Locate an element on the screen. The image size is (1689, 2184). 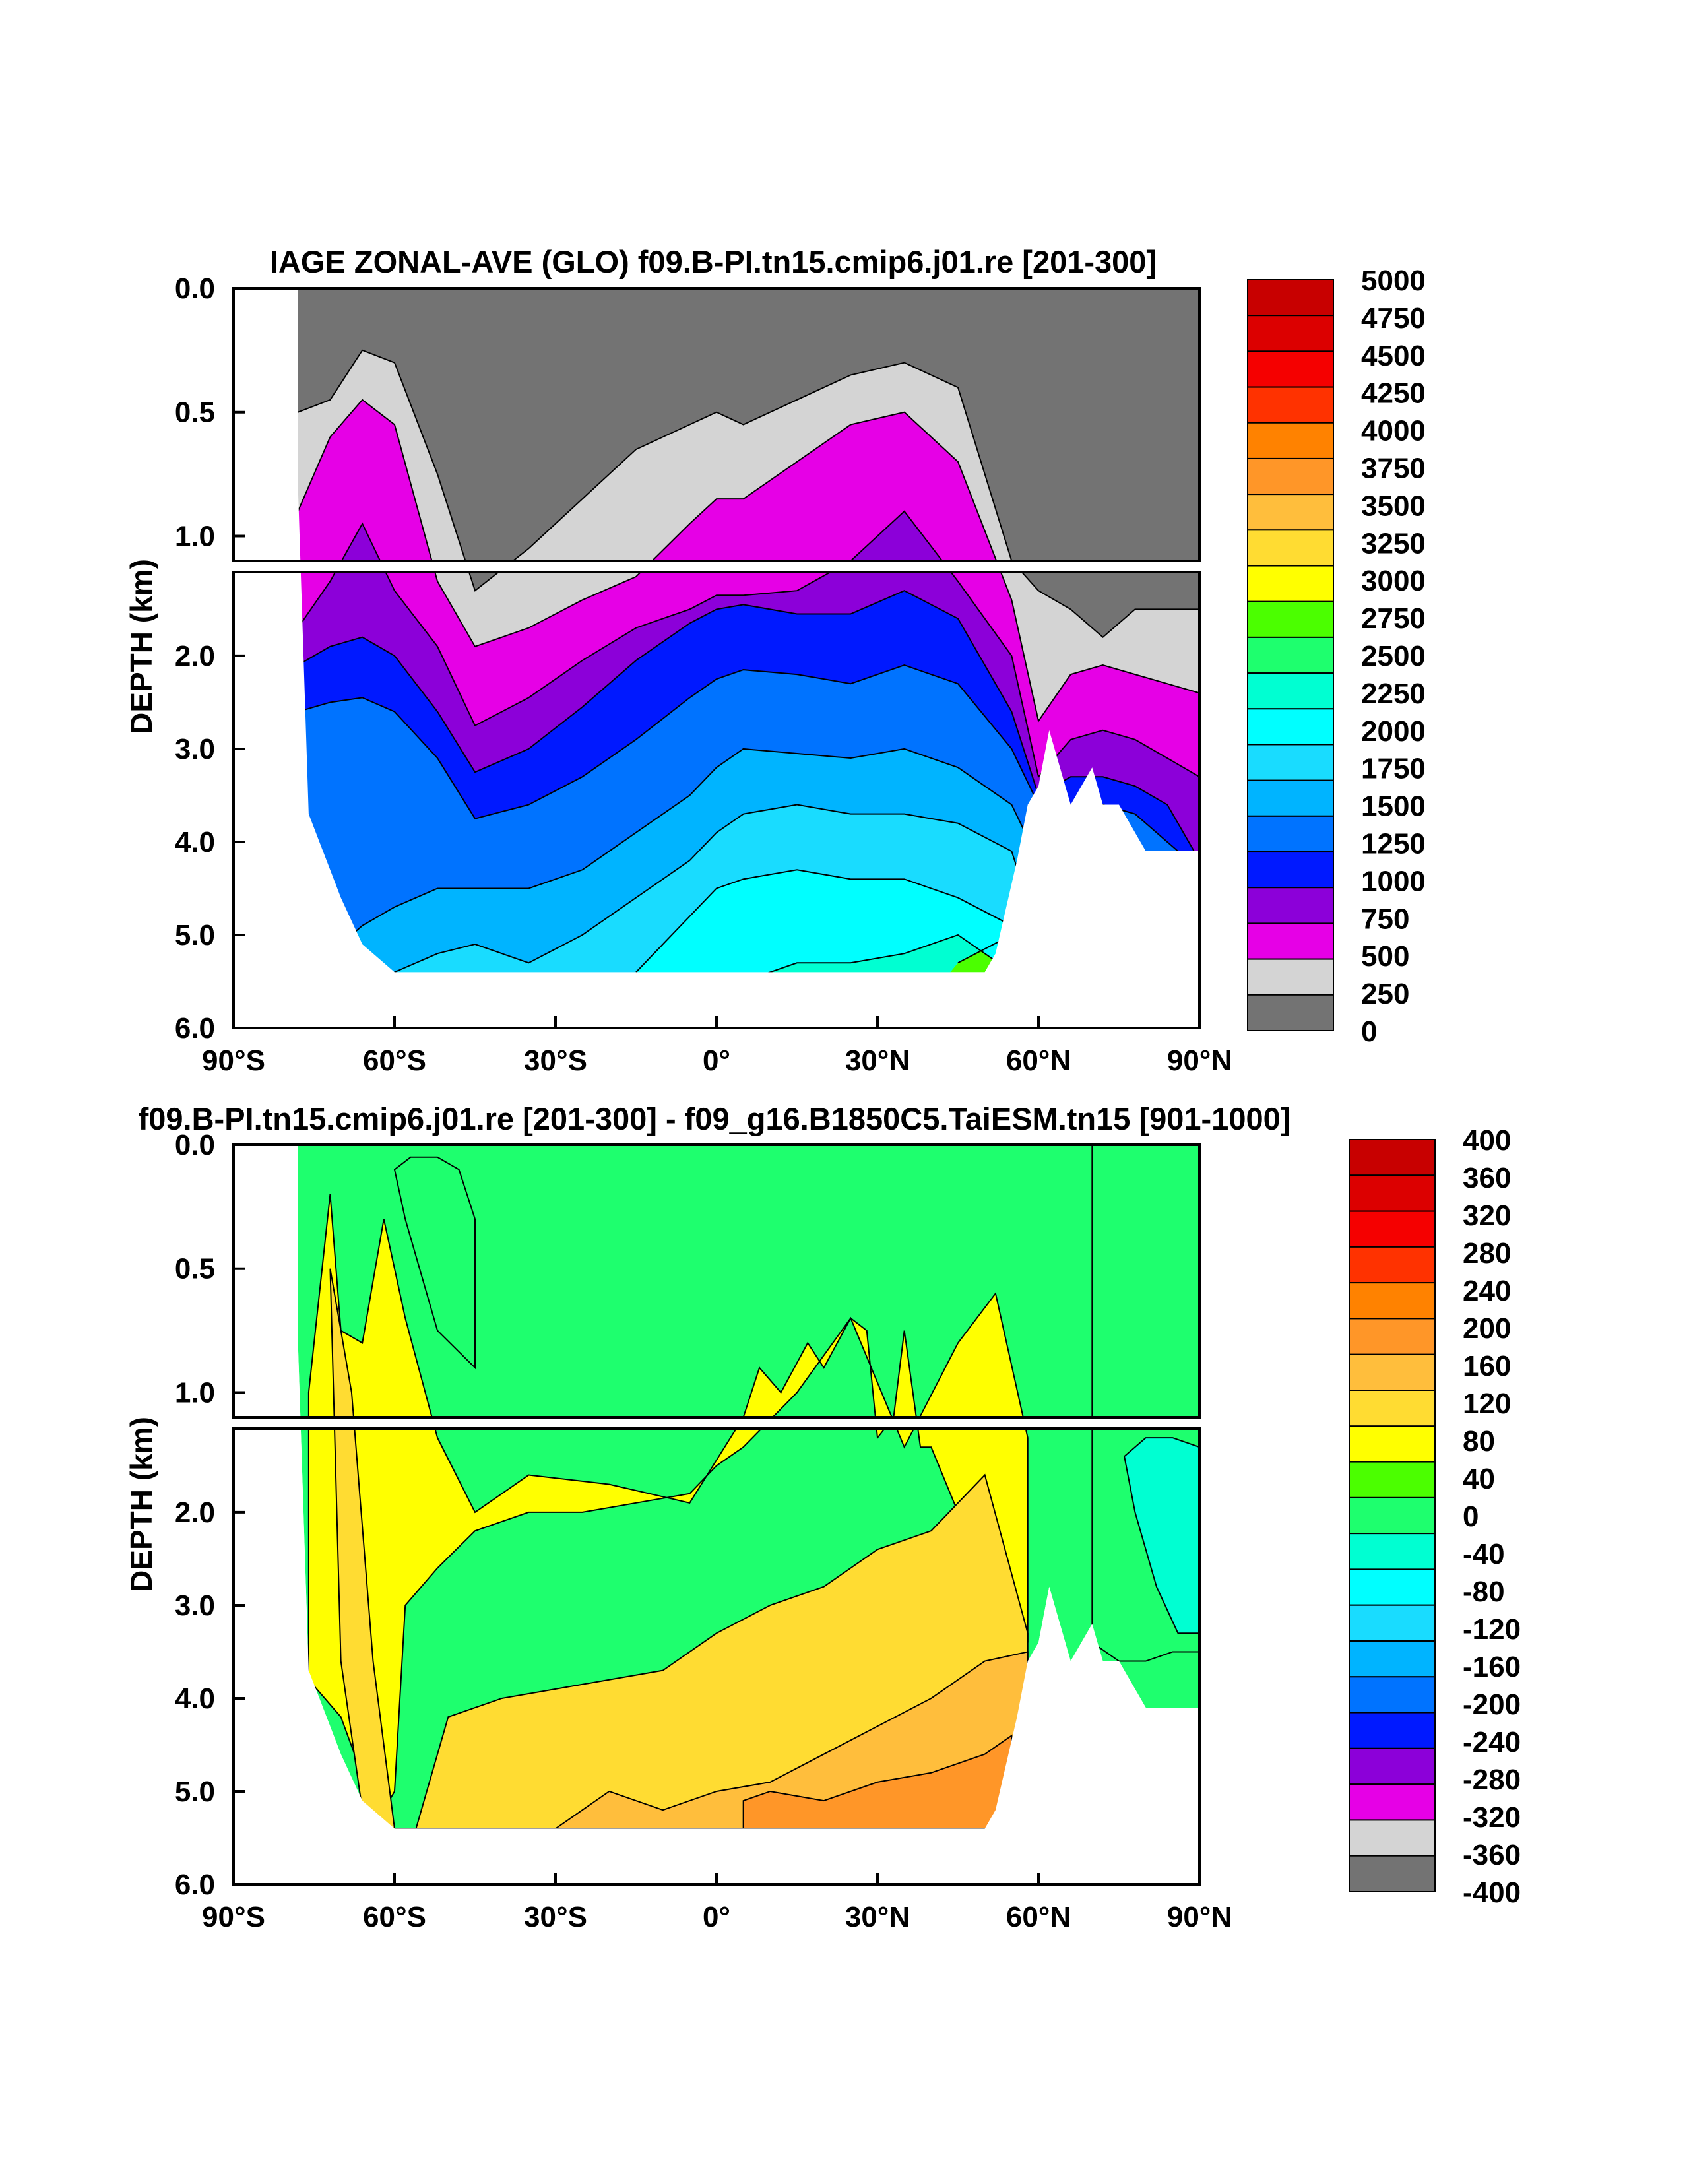
y-tick-label: 1.0 is located at coordinates (195, 1392).